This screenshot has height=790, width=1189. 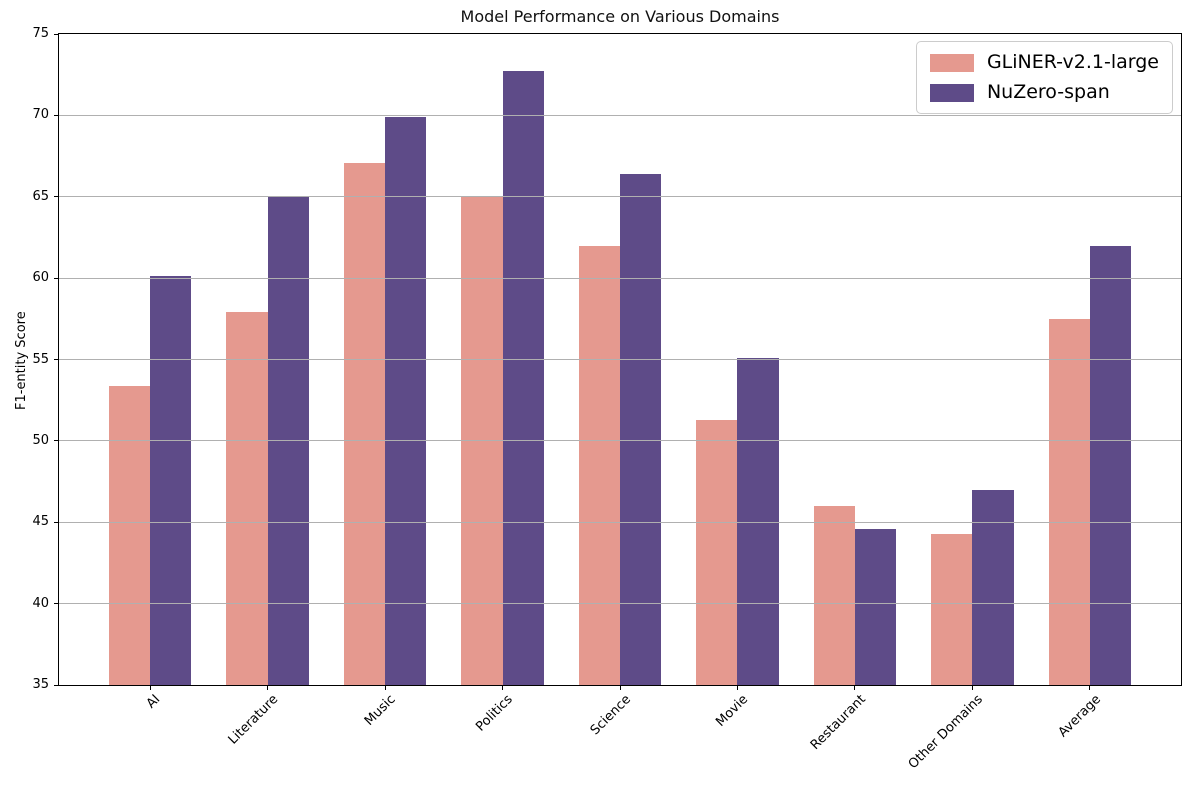 I want to click on y-tick-label: 45, so click(x=40, y=522).